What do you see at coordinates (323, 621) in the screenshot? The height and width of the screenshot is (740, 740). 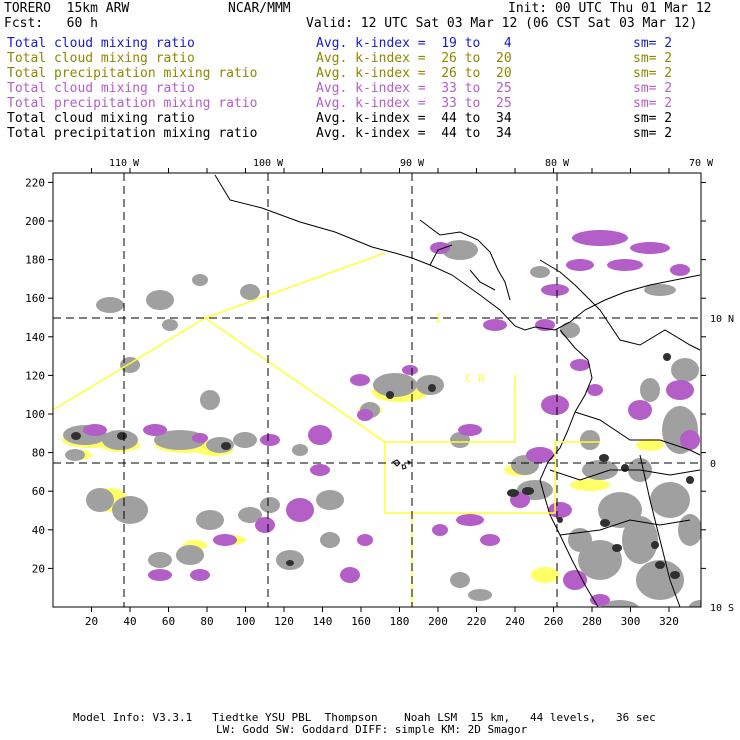 I see `x-tick-label: 140` at bounding box center [323, 621].